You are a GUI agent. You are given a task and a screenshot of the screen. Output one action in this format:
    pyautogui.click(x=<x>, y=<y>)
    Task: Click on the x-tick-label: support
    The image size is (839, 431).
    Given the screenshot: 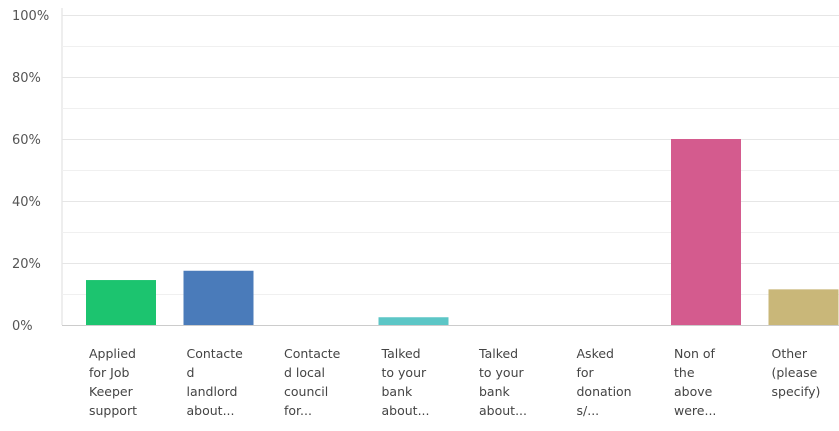 What is the action you would take?
    pyautogui.click(x=113, y=410)
    